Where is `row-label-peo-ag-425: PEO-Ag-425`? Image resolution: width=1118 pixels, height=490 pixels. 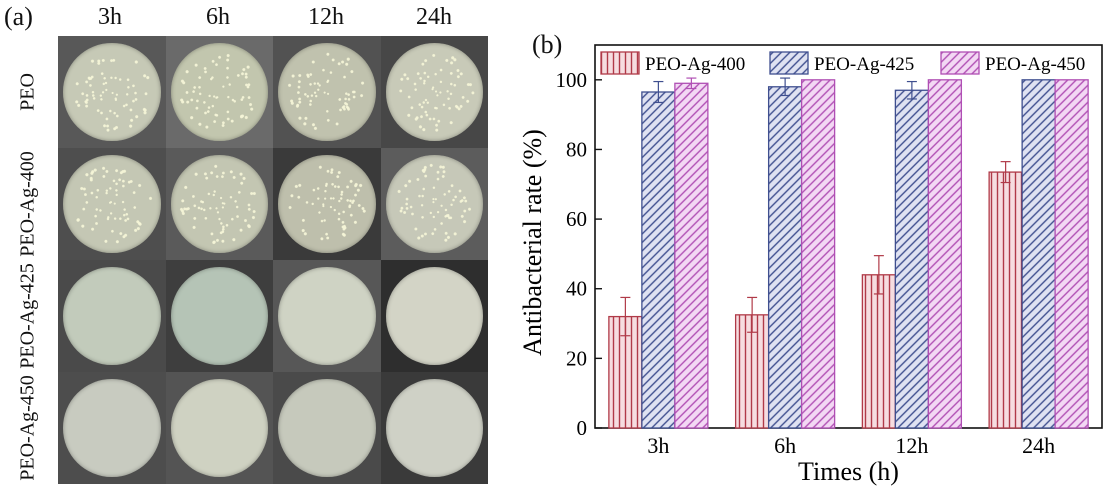
row-label-peo-ag-425: PEO-Ag-425 is located at coordinates (27, 316).